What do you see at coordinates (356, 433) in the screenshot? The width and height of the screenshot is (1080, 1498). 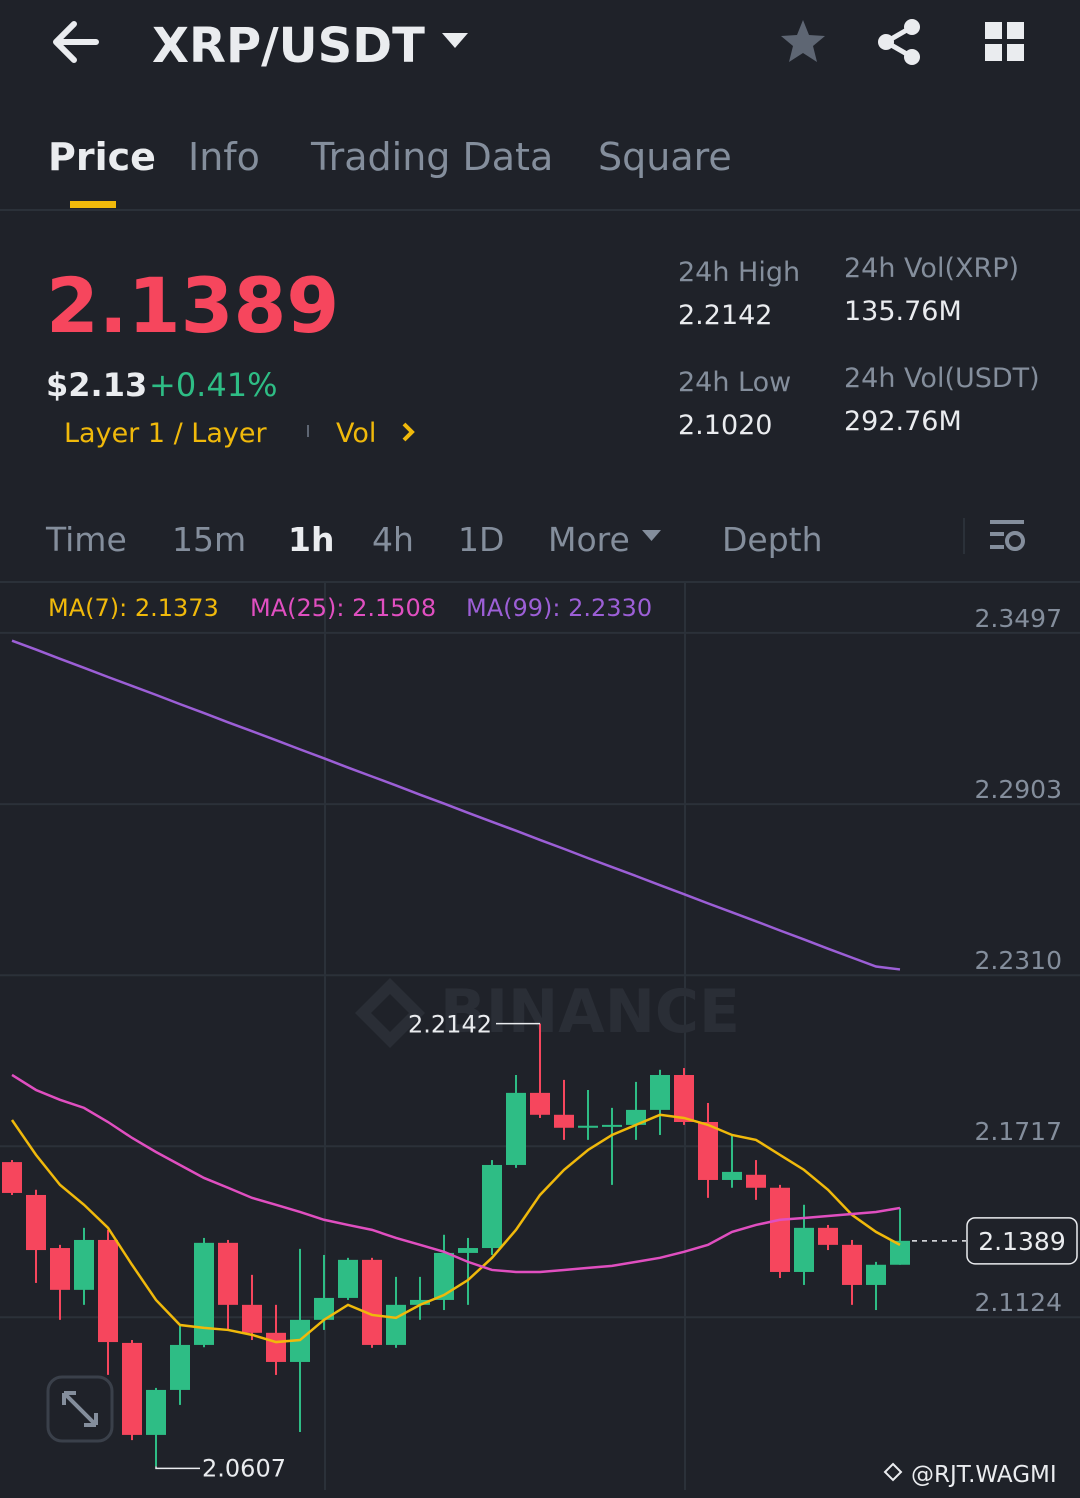 I see `vol-link: Vol` at bounding box center [356, 433].